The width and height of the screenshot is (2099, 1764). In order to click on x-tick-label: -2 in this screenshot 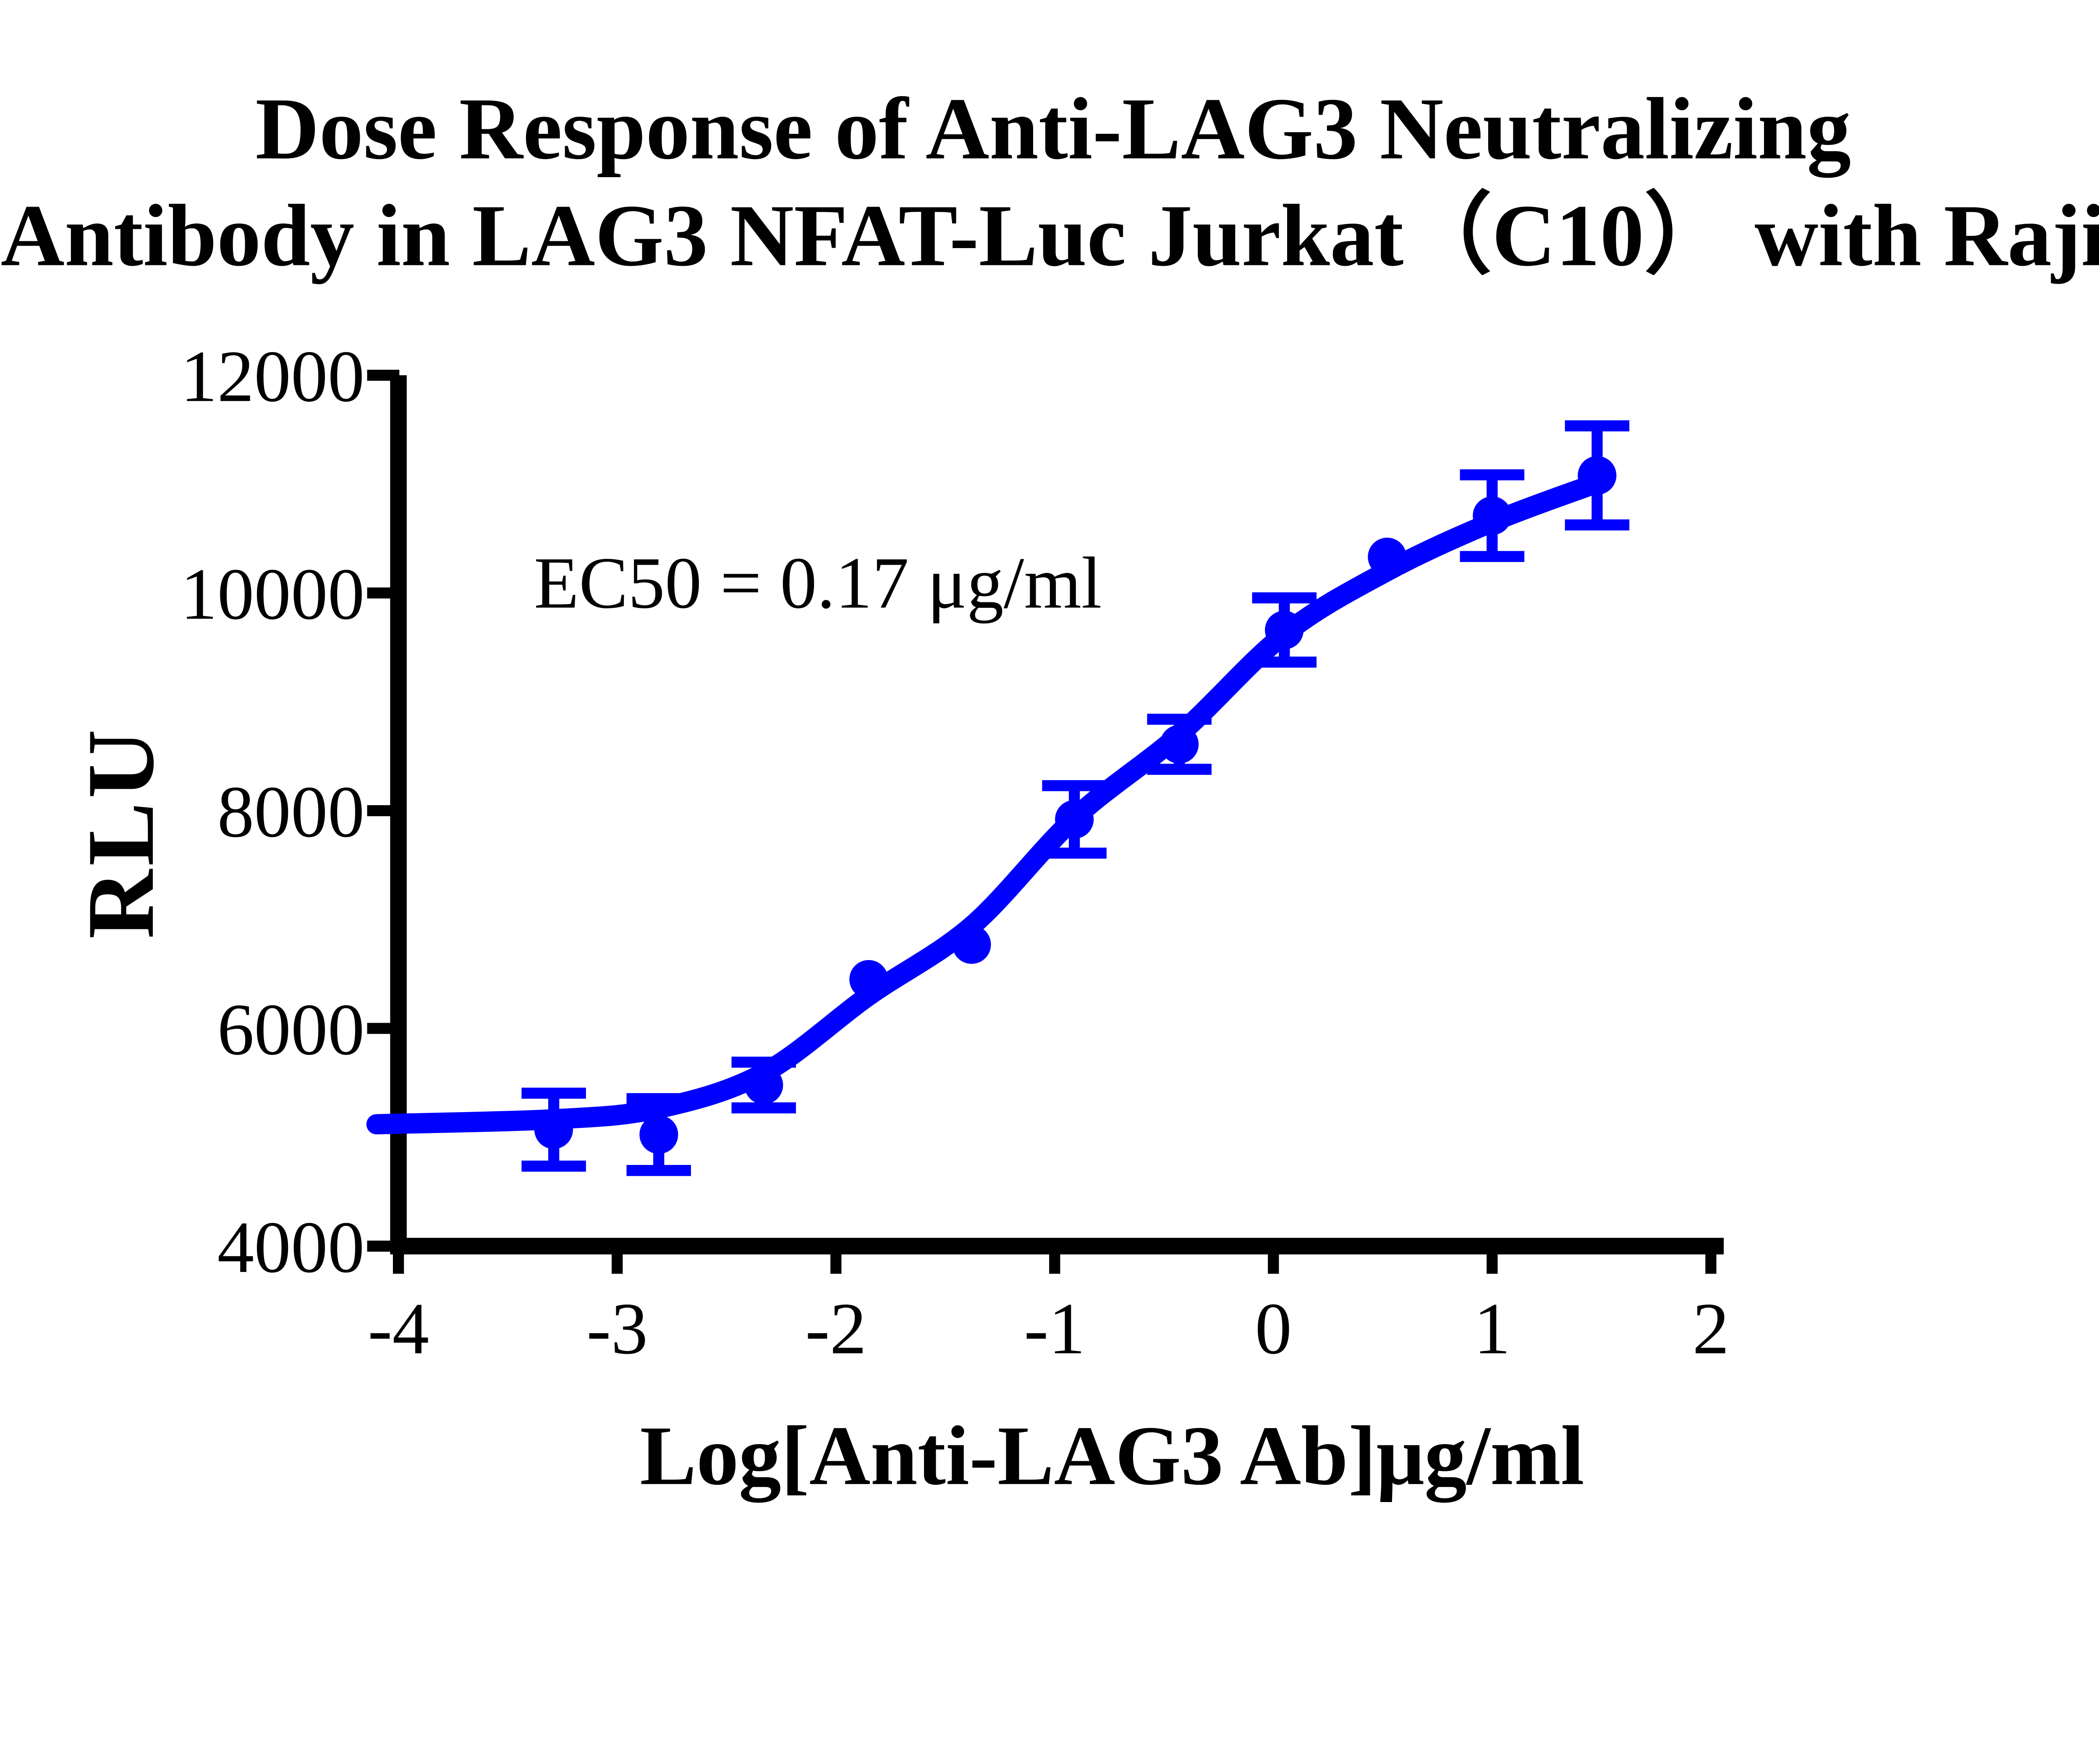, I will do `click(835, 1328)`.